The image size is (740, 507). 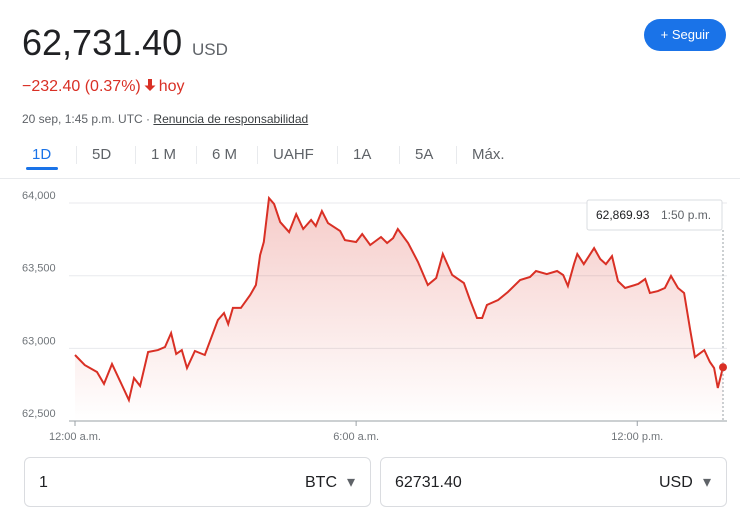 What do you see at coordinates (231, 119) in the screenshot?
I see `disclaimer-link: Renuncia de responsabilidad` at bounding box center [231, 119].